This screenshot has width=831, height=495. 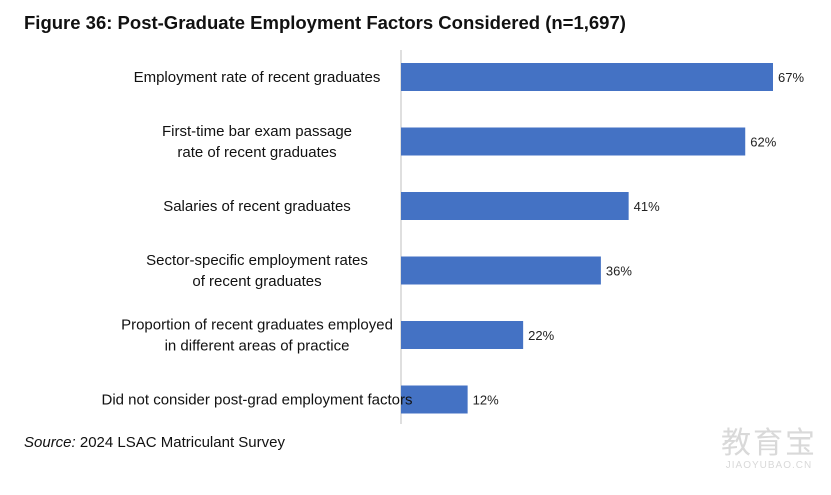 I want to click on watermark-logo: 教育宝 JIAOYUBAO.CN, so click(x=769, y=450).